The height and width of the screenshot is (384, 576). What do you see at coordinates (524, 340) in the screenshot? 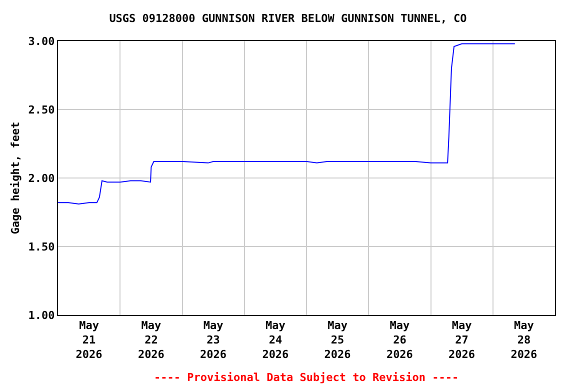
I see `x-tick-label: May 28 2026` at bounding box center [524, 340].